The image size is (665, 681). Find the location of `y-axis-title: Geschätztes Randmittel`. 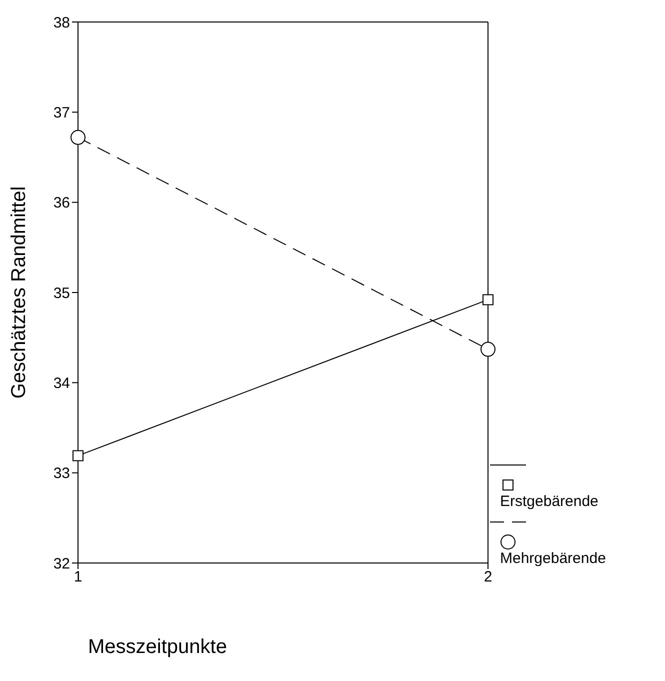

y-axis-title: Geschätztes Randmittel is located at coordinates (19, 292).